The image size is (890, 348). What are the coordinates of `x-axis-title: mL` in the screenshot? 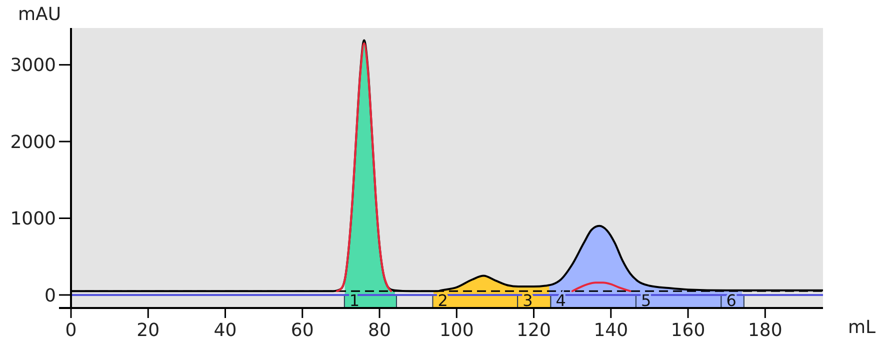 It's located at (862, 327).